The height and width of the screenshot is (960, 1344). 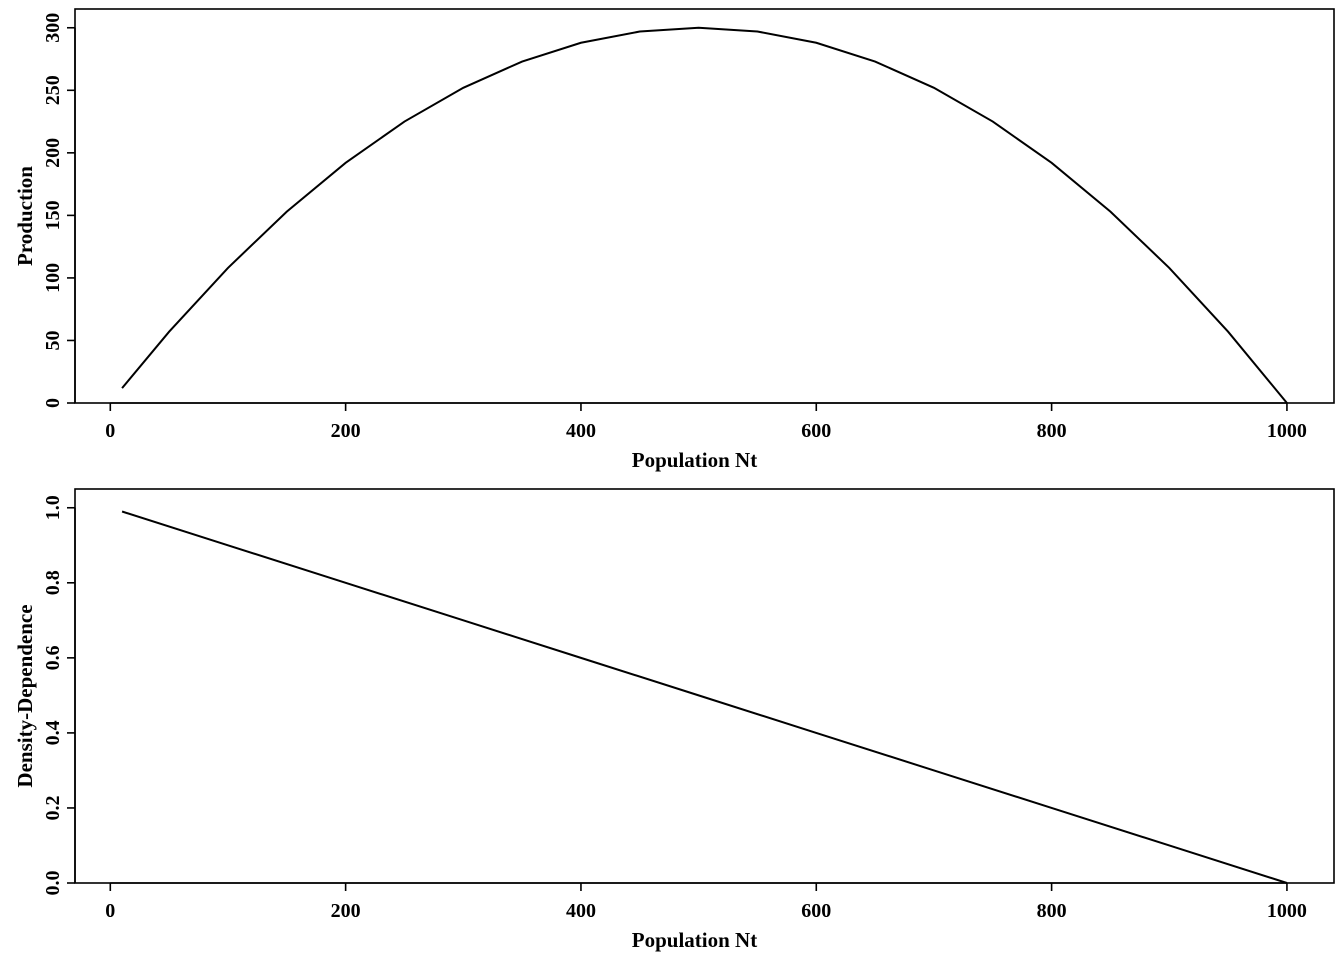 What do you see at coordinates (53, 807) in the screenshot?
I see `y-tick-label: 0.2` at bounding box center [53, 807].